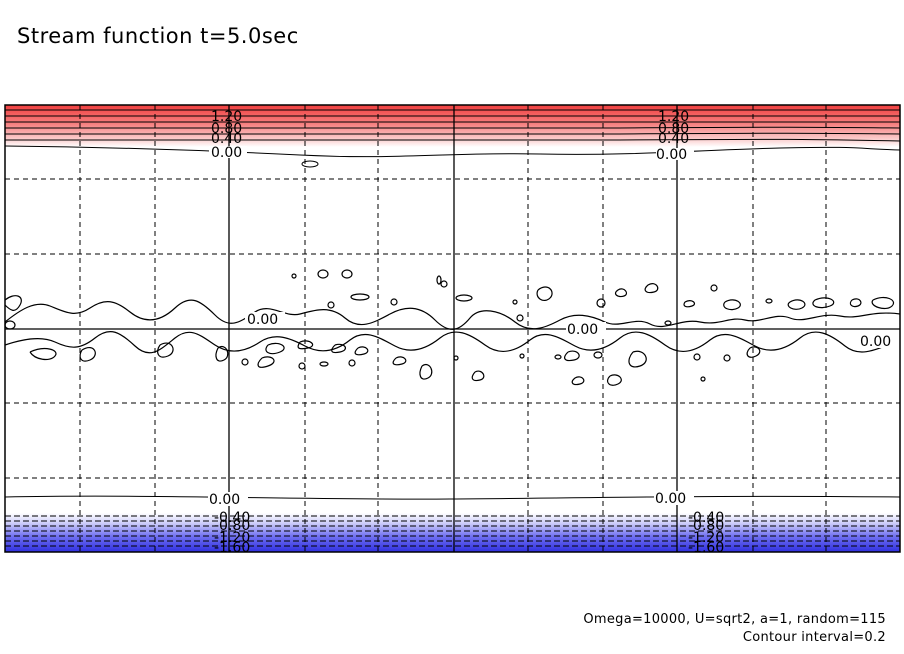 This screenshot has height=654, width=904. What do you see at coordinates (673, 129) in the screenshot?
I see `label-top-right-2: 0.80` at bounding box center [673, 129].